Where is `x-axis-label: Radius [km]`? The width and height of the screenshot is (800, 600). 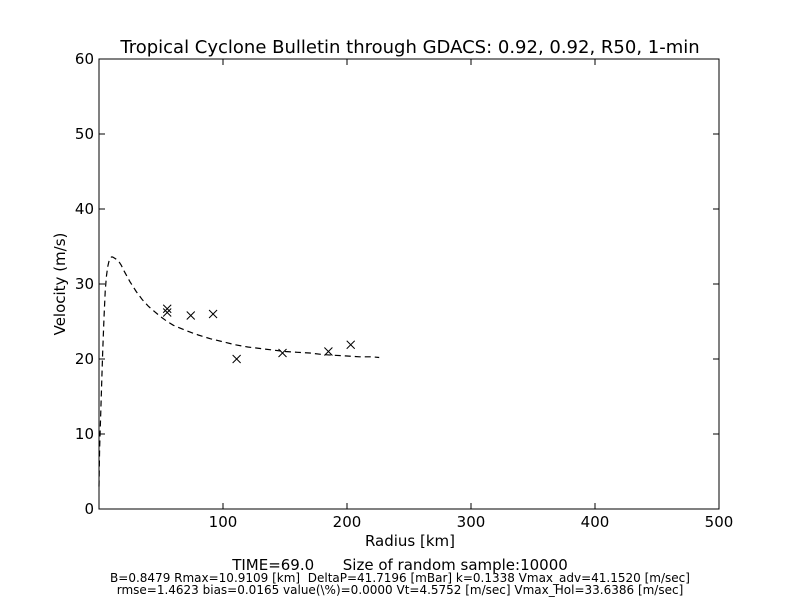 x-axis-label: Radius [km] is located at coordinates (410, 541).